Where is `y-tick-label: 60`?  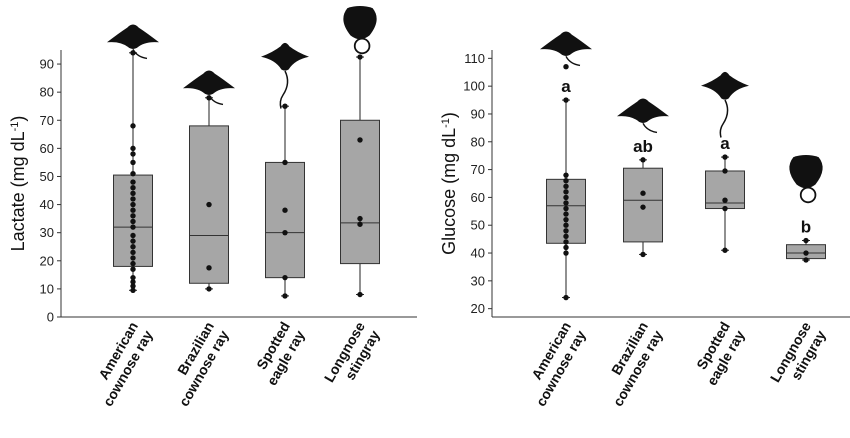
y-tick-label: 60 is located at coordinates (47, 148).